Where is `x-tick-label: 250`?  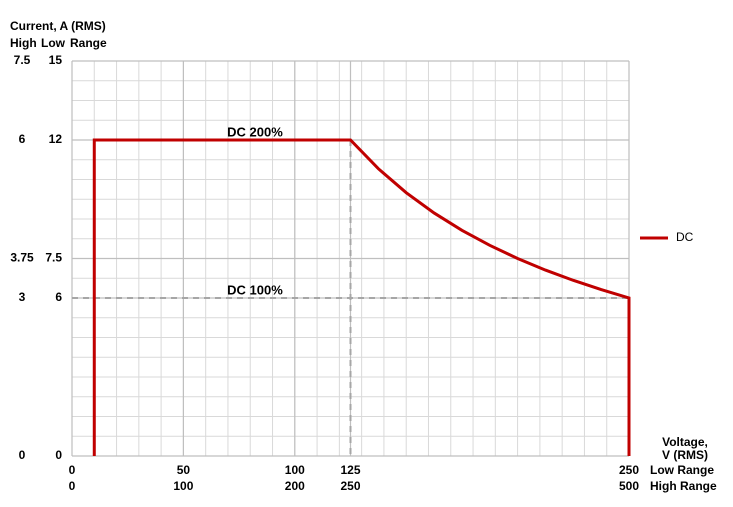 x-tick-label: 250 is located at coordinates (629, 470).